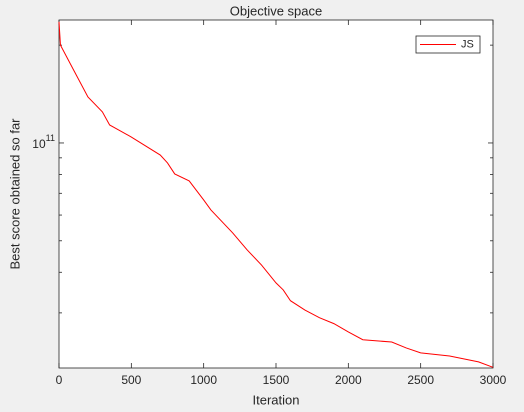 The image size is (524, 412). What do you see at coordinates (276, 10) in the screenshot?
I see `chart-title: Objective space` at bounding box center [276, 10].